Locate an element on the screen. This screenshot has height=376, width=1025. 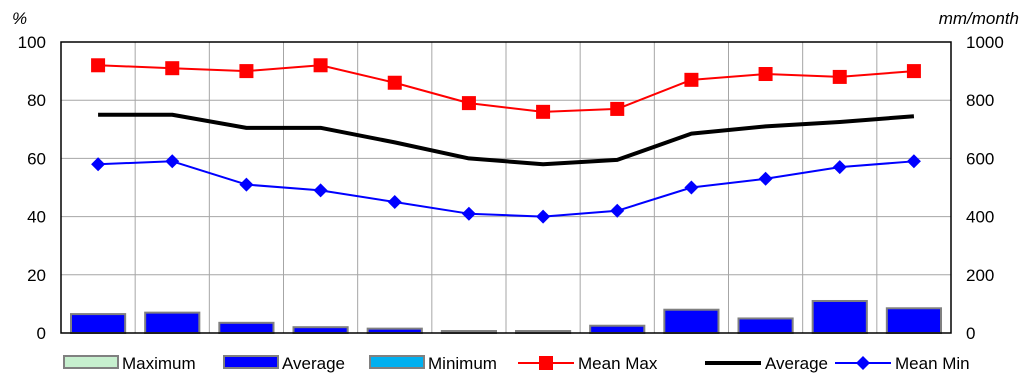
legend-entry: Mean Max is located at coordinates (588, 363).